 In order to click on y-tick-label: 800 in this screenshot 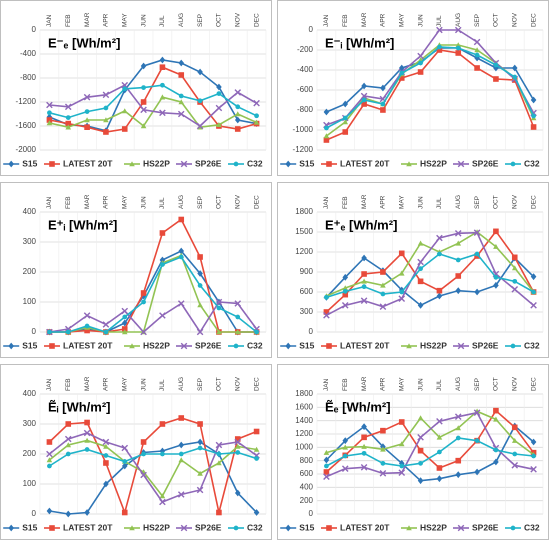, I will do `click(307, 460)`.